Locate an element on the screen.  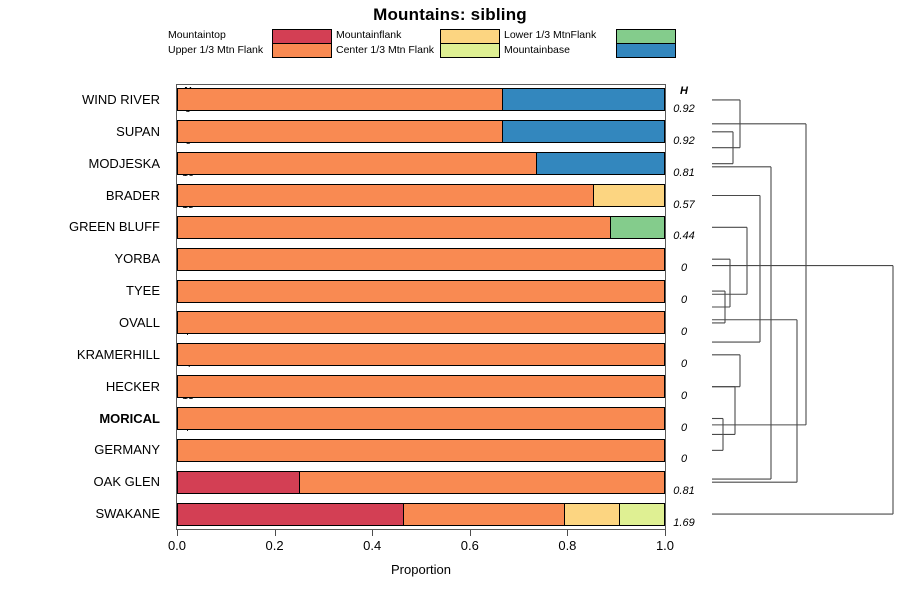
row-label: HECKER is located at coordinates (132, 386).